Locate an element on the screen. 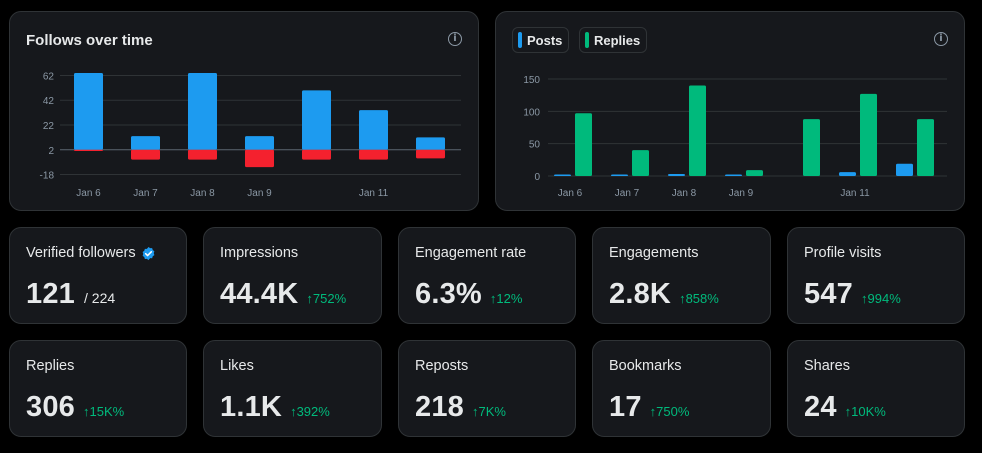 The width and height of the screenshot is (982, 453). y-tick-label: 0 is located at coordinates (537, 177).